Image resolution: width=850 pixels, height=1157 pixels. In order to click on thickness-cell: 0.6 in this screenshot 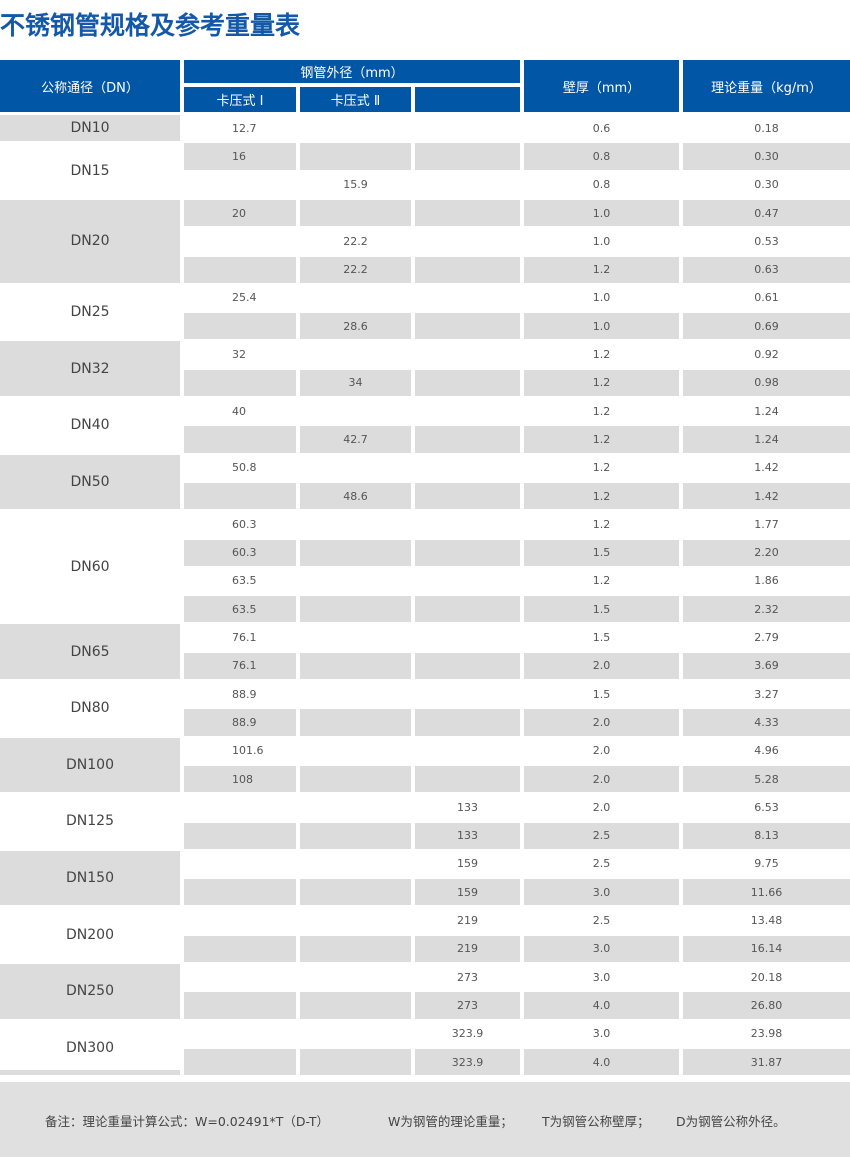, I will do `click(601, 128)`.